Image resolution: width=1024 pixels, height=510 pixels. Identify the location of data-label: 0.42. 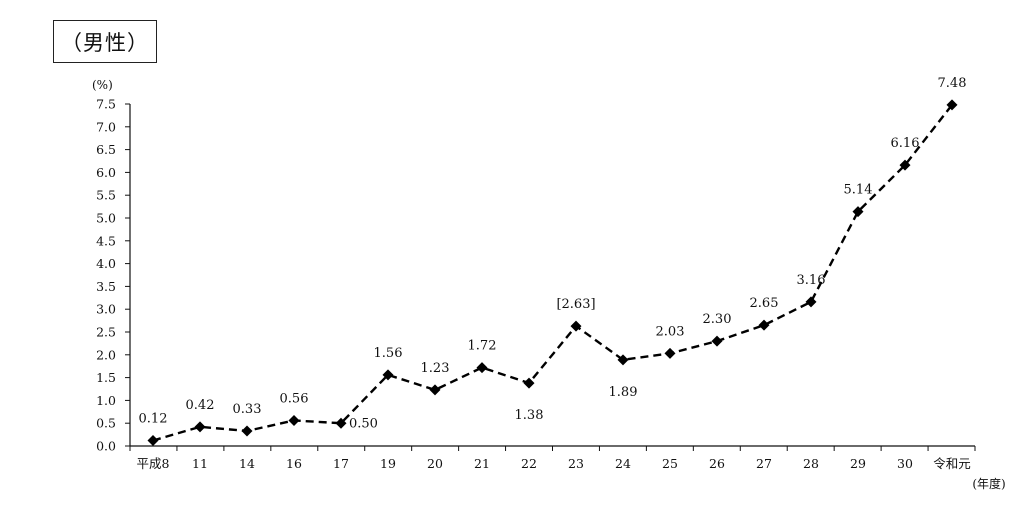
(200, 405).